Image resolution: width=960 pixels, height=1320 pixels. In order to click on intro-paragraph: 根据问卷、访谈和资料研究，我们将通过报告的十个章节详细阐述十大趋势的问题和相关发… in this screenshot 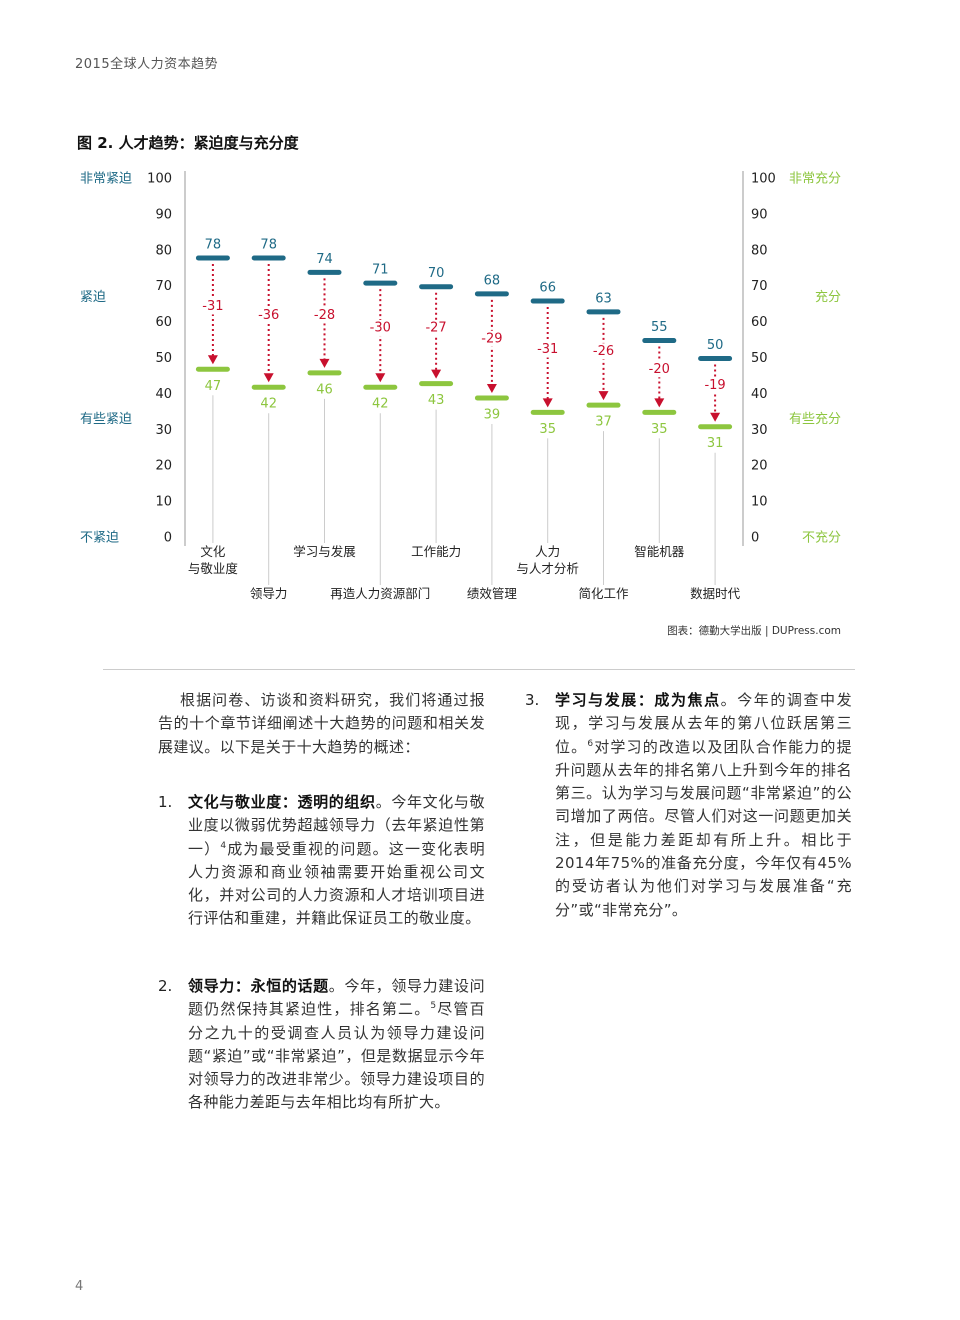, I will do `click(321, 723)`.